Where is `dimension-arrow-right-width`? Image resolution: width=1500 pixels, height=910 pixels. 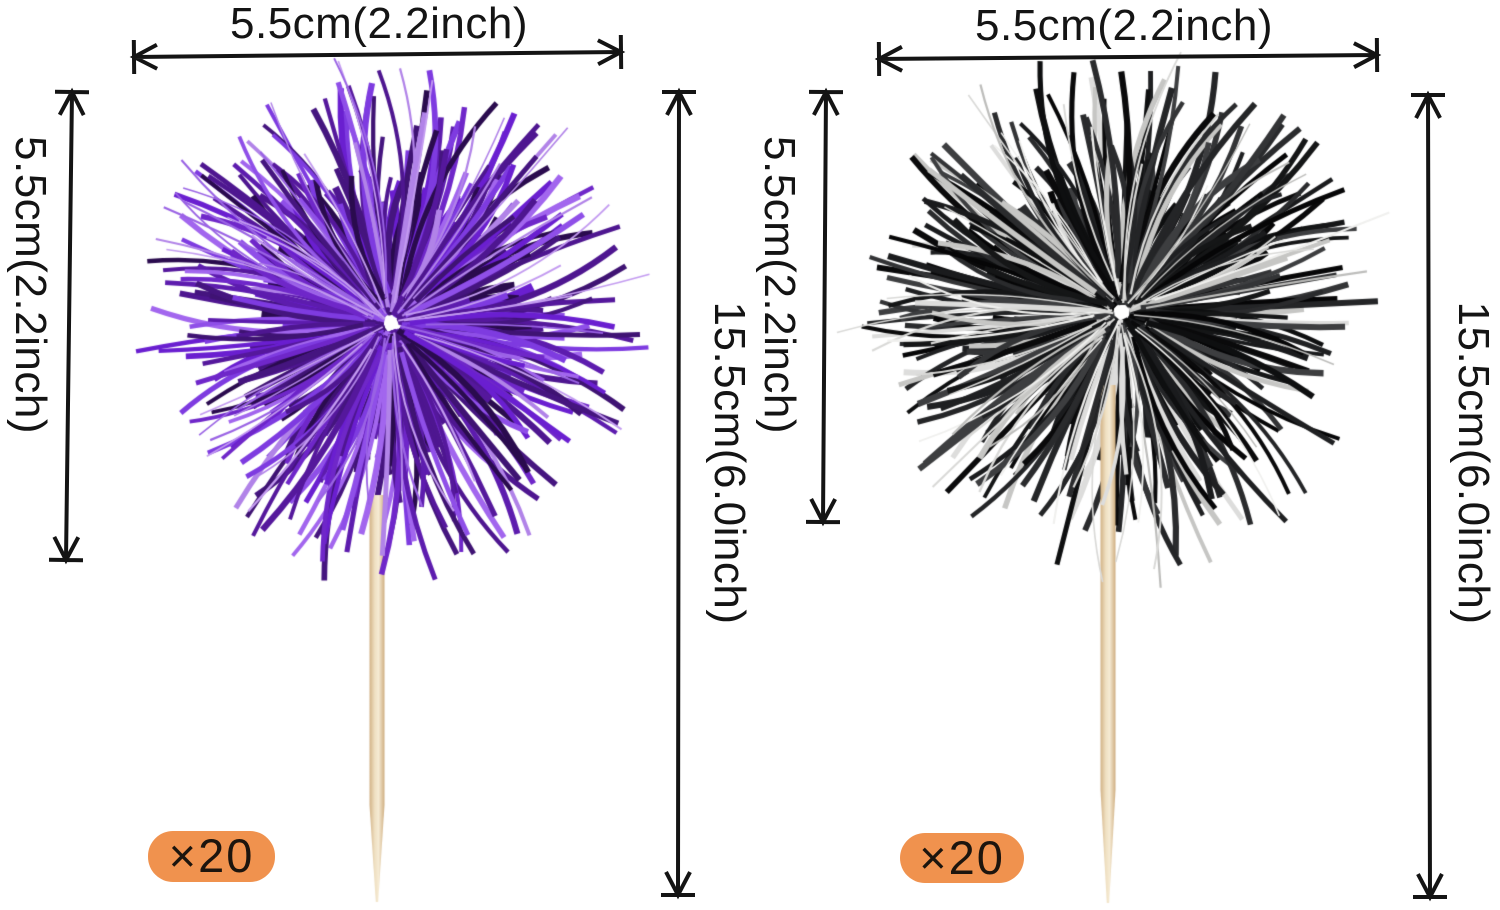
dimension-arrow-right-width is located at coordinates (1128, 57).